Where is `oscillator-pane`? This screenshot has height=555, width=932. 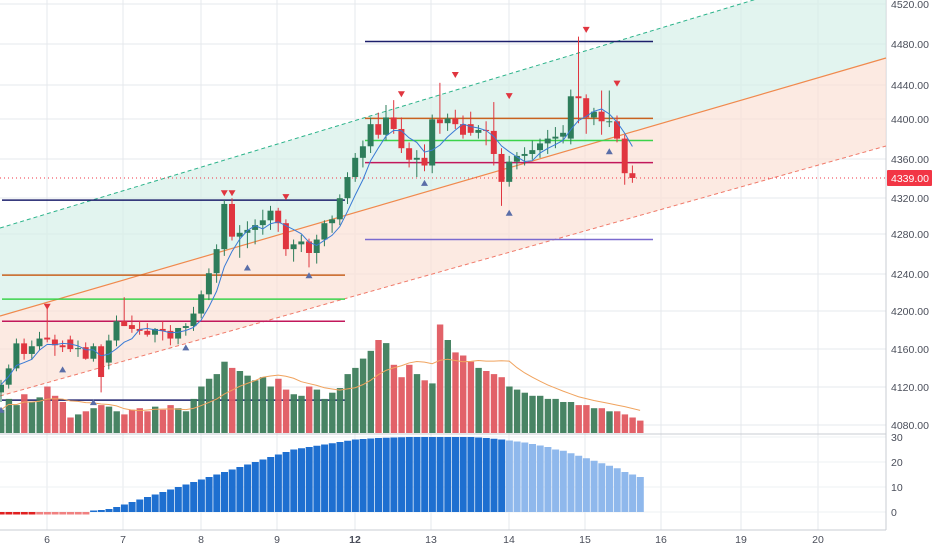
oscillator-pane is located at coordinates (322, 476).